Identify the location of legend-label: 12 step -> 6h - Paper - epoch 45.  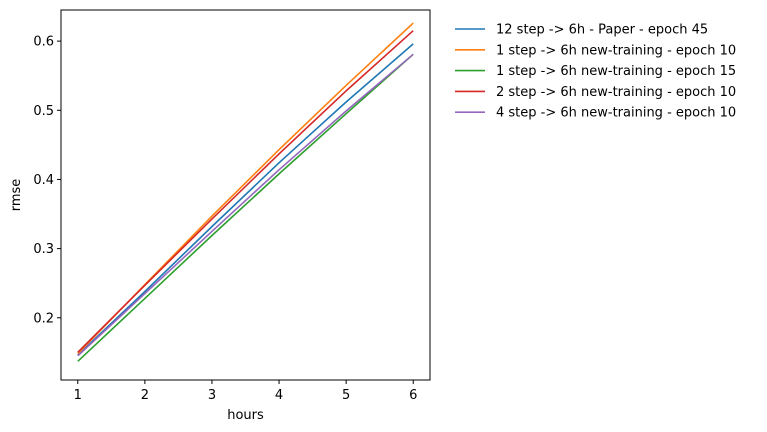
(602, 30).